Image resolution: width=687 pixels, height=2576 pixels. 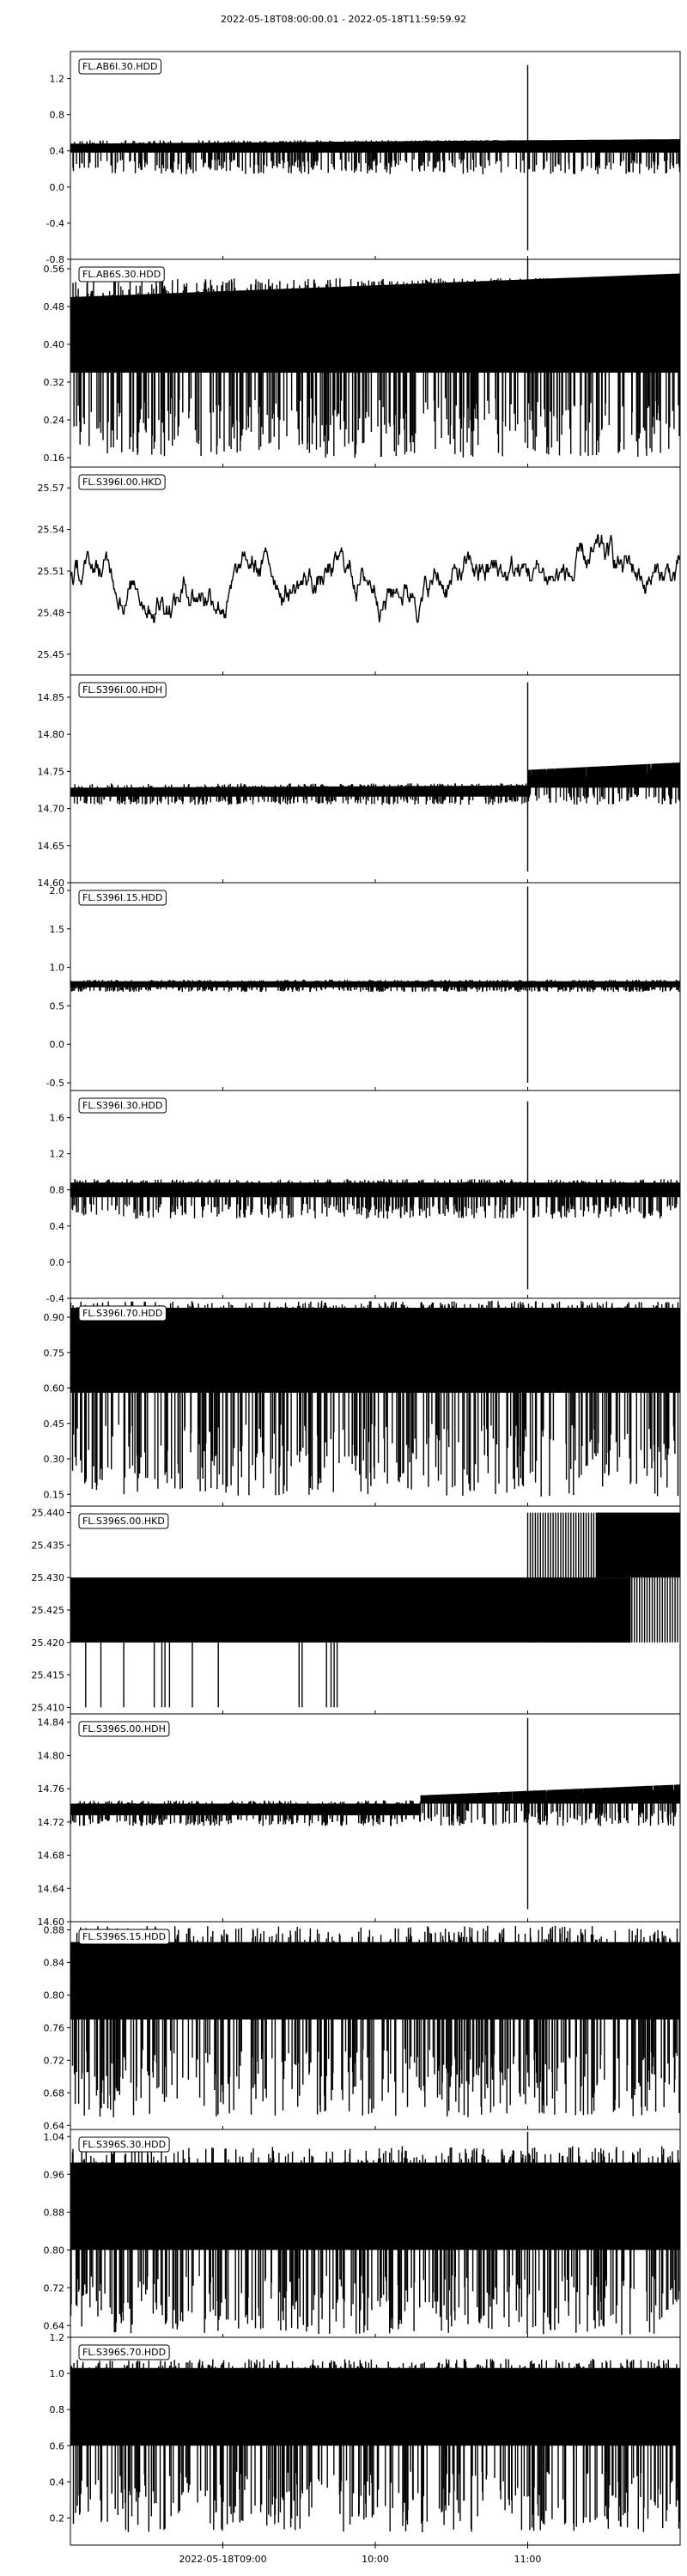 I want to click on y-tick-label: 25.435, so click(x=48, y=1546).